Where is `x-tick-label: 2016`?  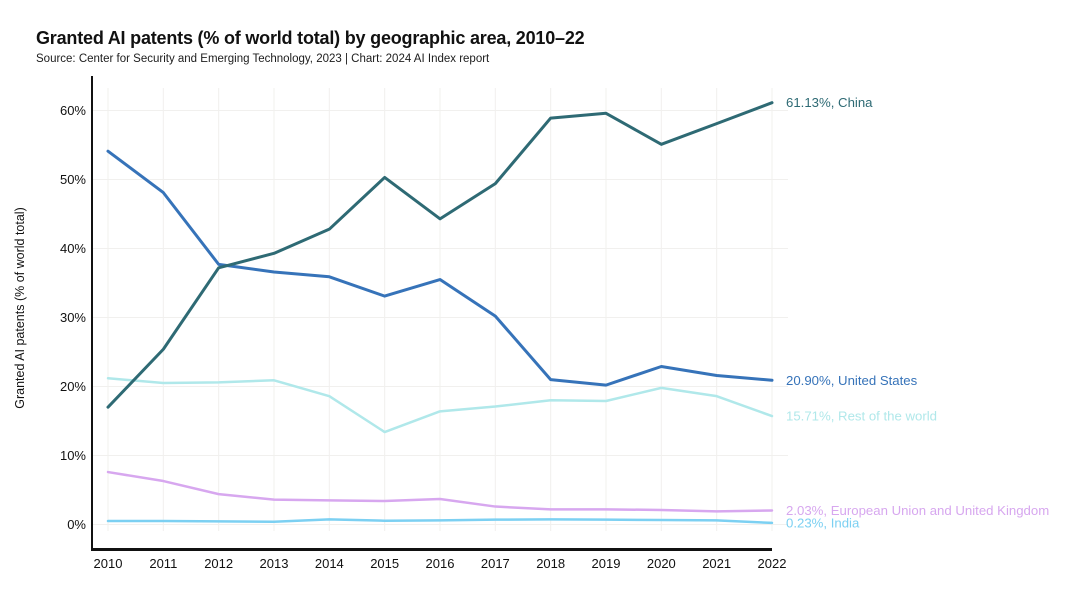 x-tick-label: 2016 is located at coordinates (440, 563).